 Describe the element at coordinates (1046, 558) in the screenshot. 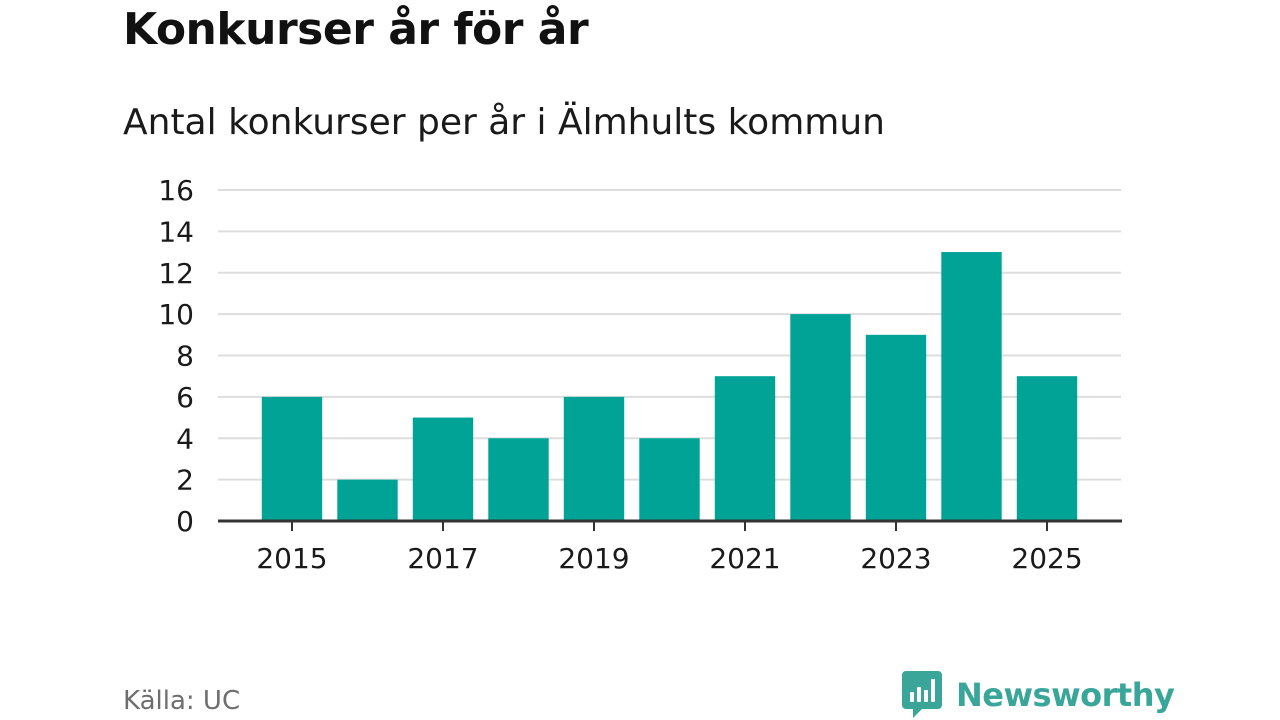

I see `x-tick-label: 2025` at that location.